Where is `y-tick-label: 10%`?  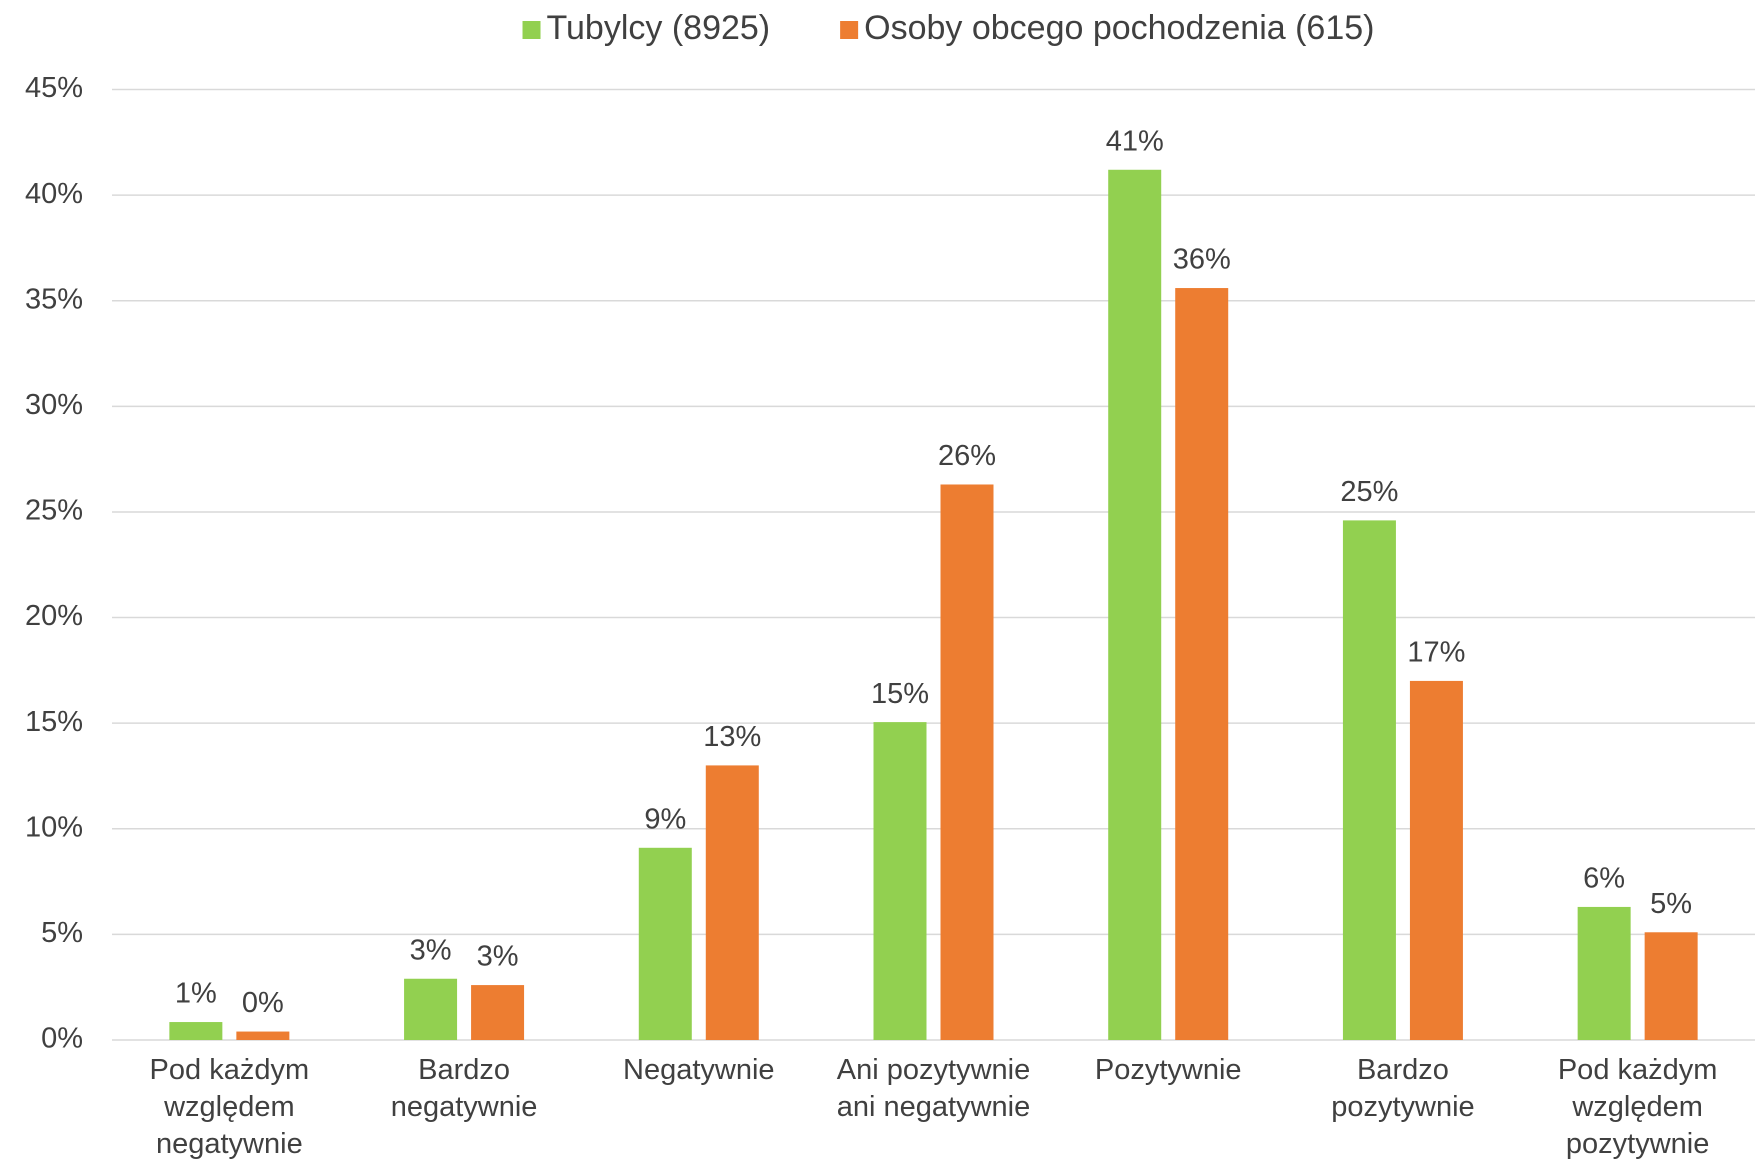
y-tick-label: 10% is located at coordinates (54, 827).